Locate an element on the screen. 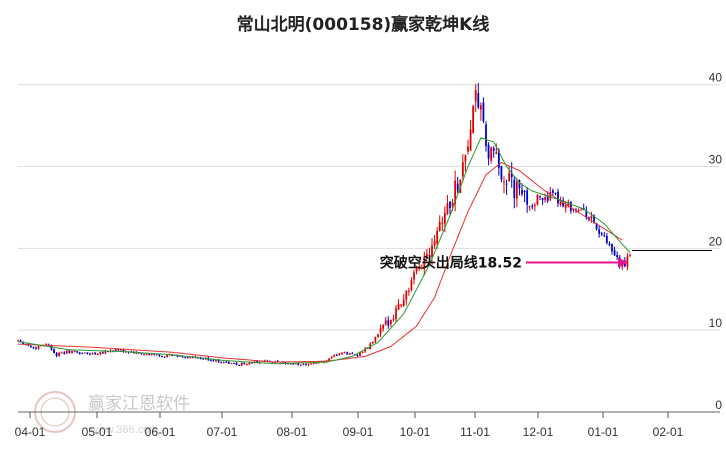 The width and height of the screenshot is (726, 450). x-tick-label: 08-01 is located at coordinates (292, 432).